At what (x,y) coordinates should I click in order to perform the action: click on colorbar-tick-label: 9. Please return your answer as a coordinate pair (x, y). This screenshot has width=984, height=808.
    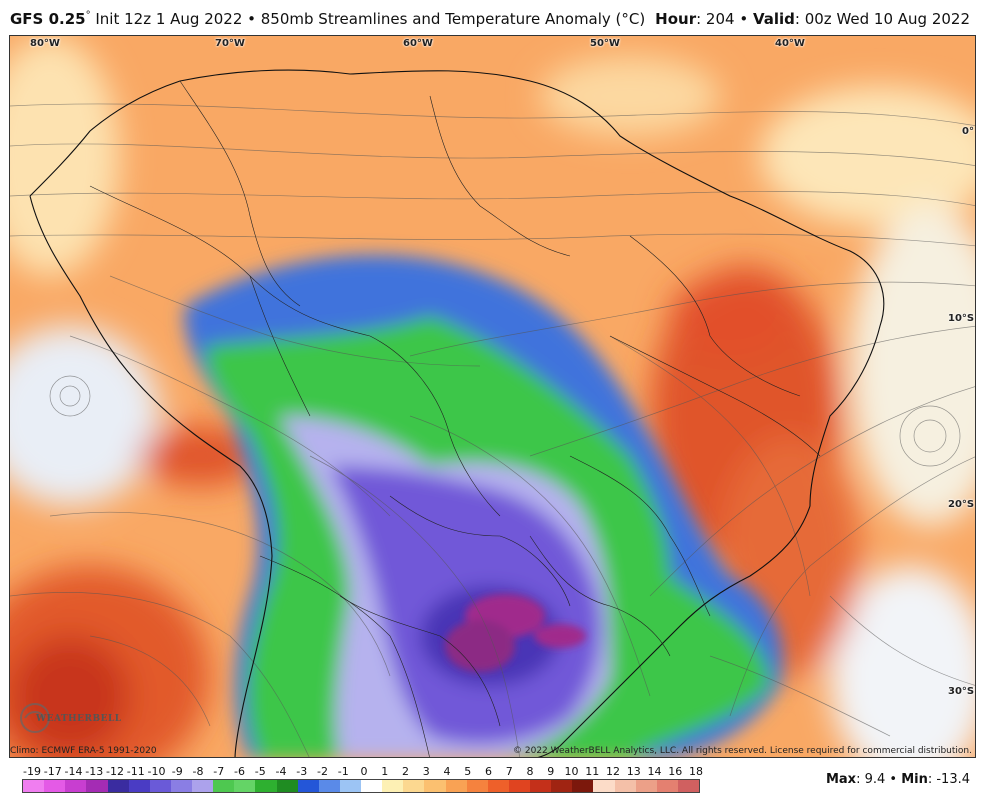
    Looking at the image, I should click on (551, 771).